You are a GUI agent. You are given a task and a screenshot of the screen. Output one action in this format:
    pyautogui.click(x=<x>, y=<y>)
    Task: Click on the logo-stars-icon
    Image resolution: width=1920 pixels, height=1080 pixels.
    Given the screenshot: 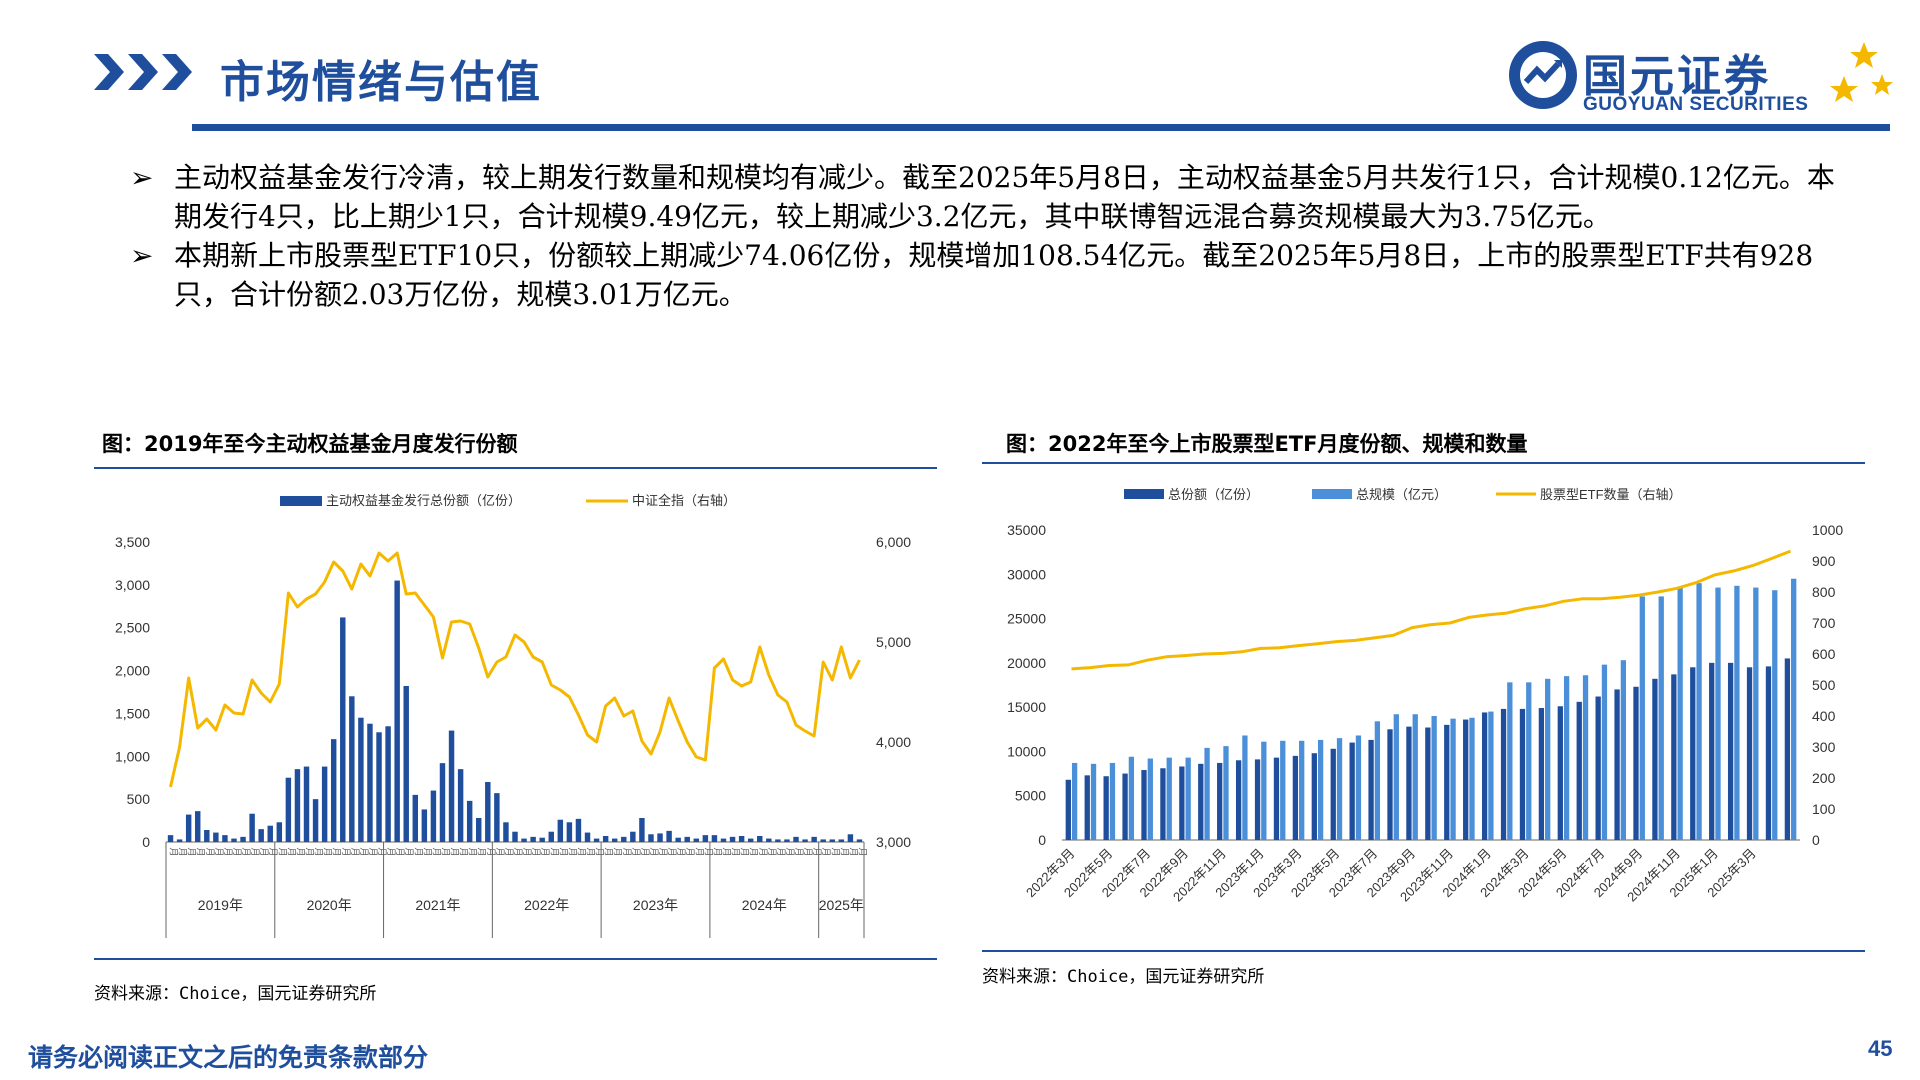 What is the action you would take?
    pyautogui.click(x=1861, y=72)
    